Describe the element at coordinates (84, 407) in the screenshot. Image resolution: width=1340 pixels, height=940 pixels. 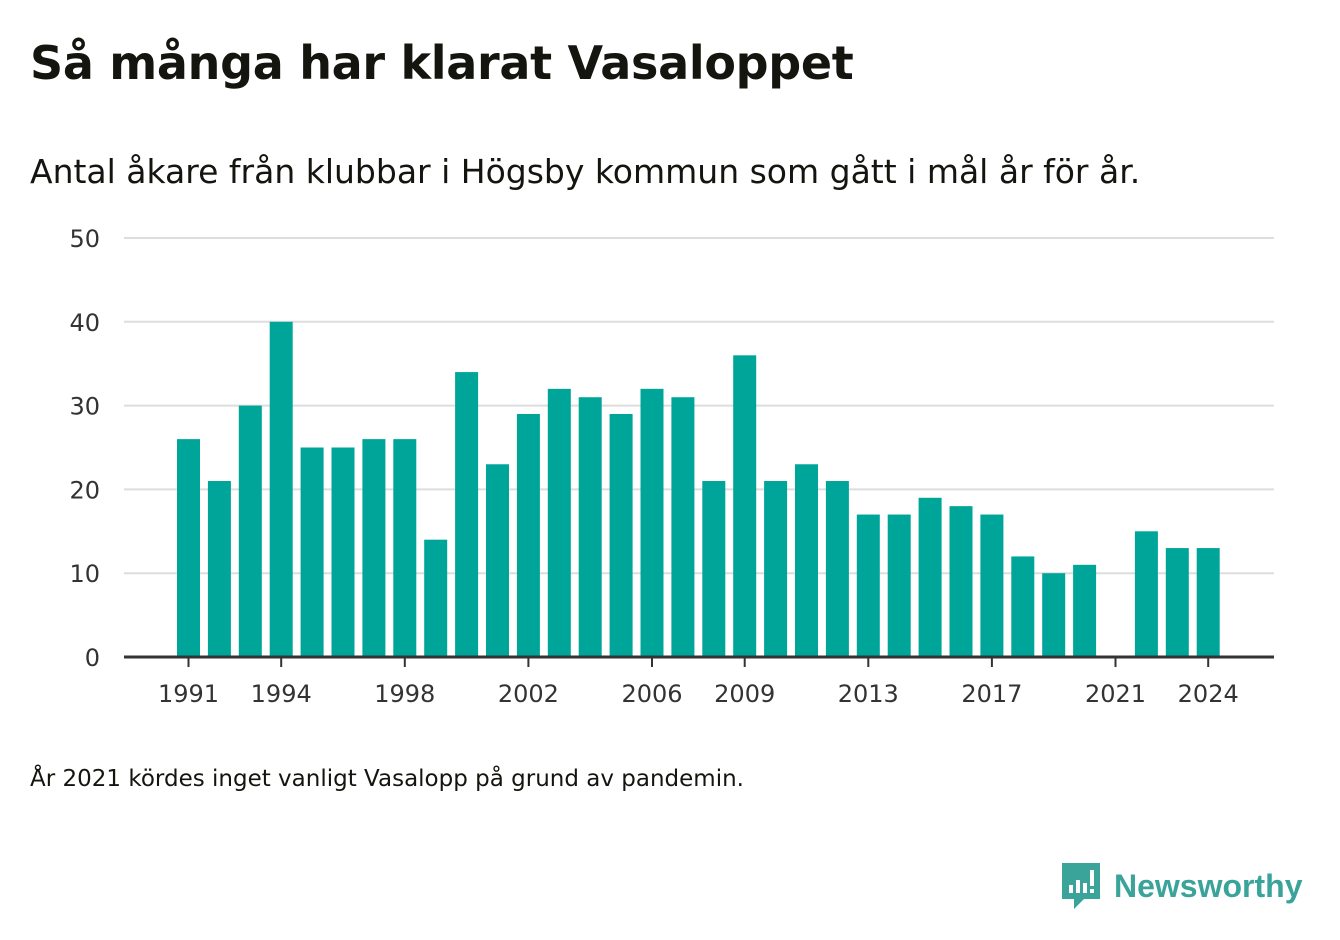
I see `y-tick-label: 30` at that location.